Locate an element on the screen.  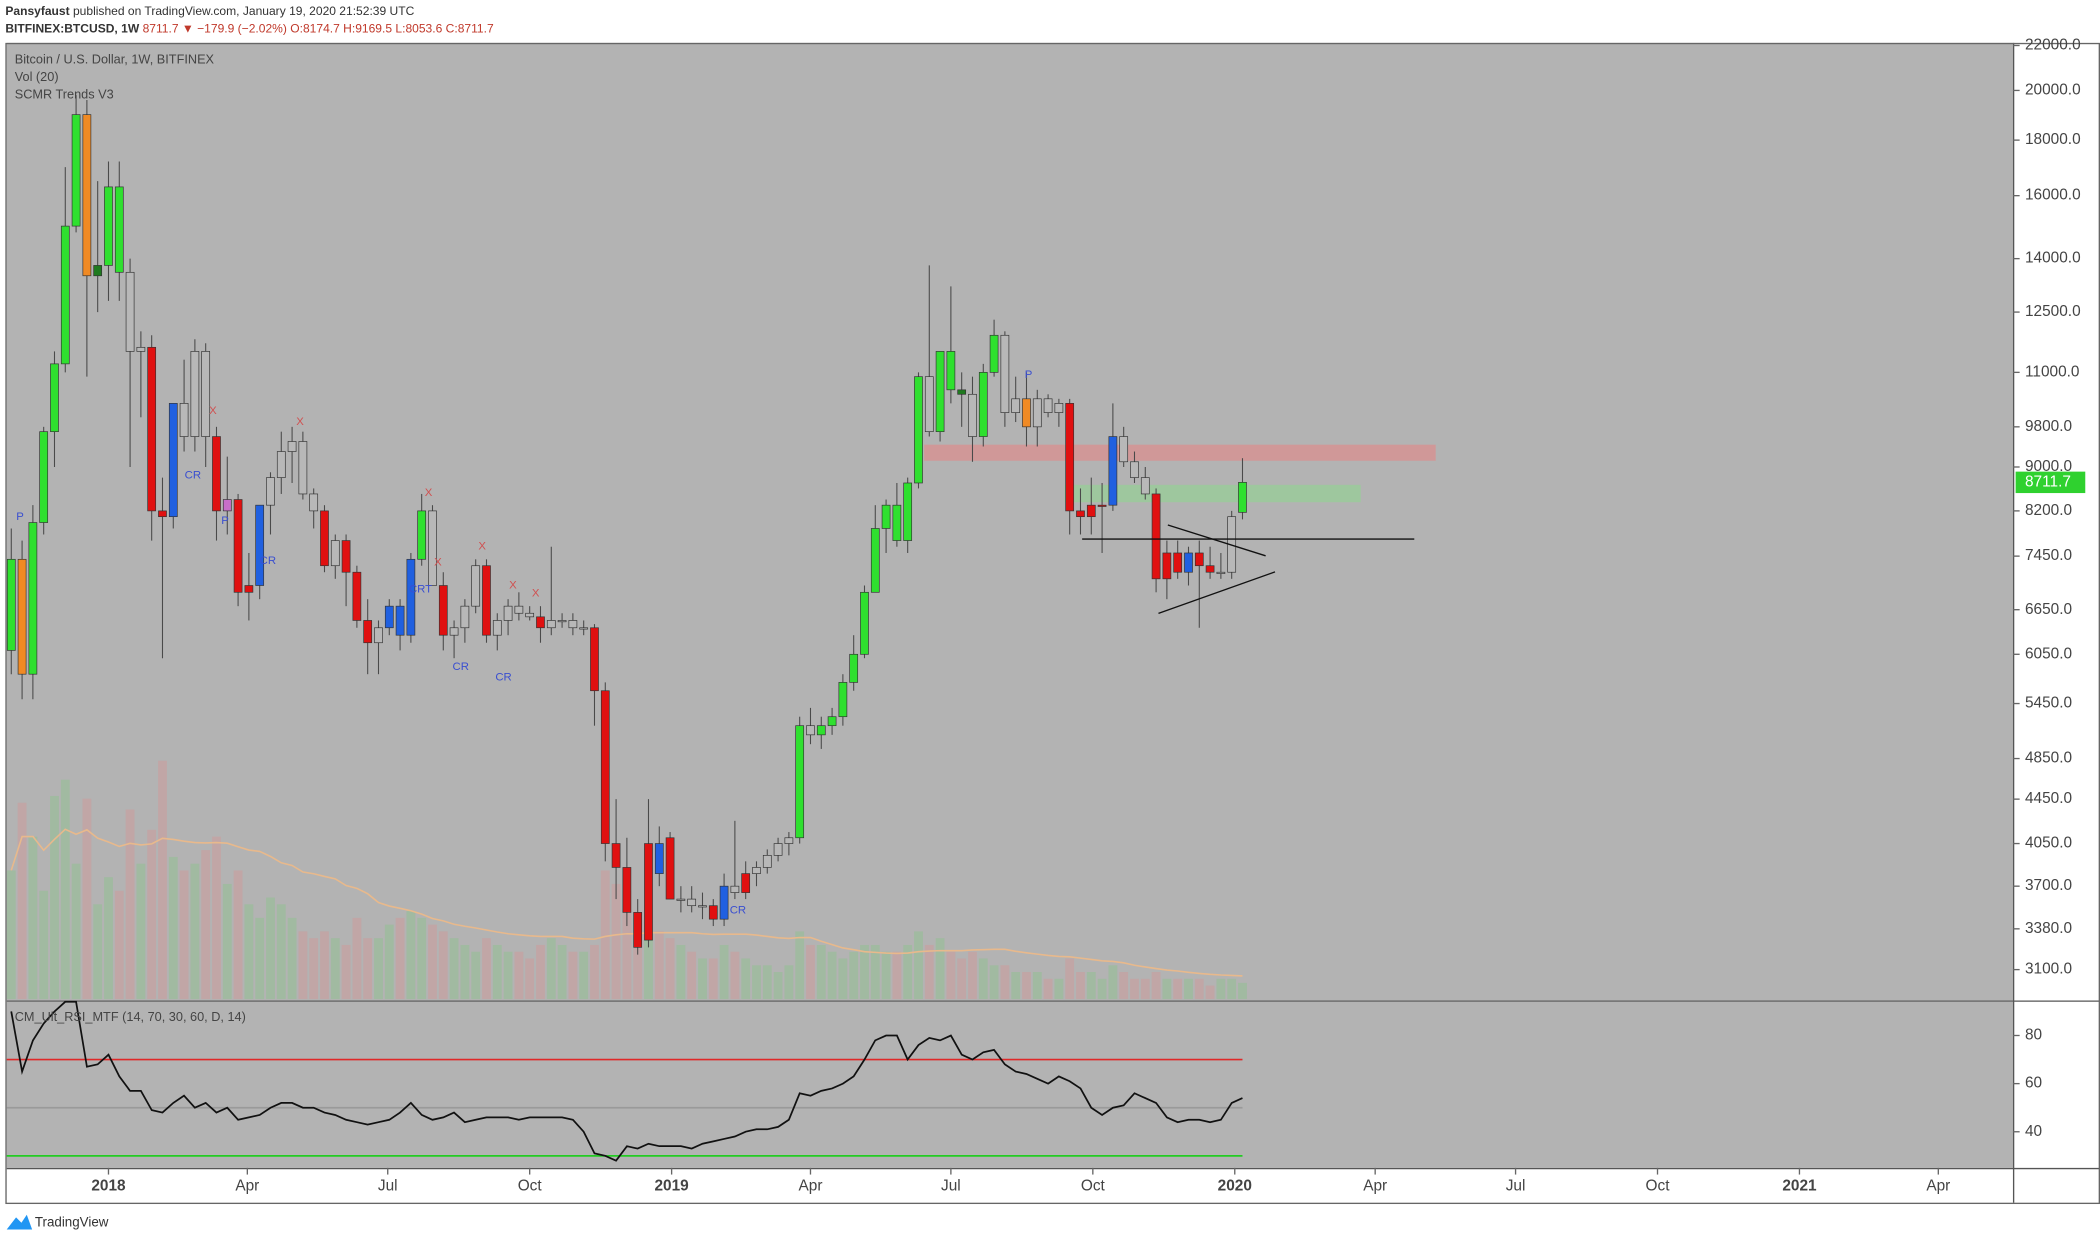
volume-layer is located at coordinates (626, 880).